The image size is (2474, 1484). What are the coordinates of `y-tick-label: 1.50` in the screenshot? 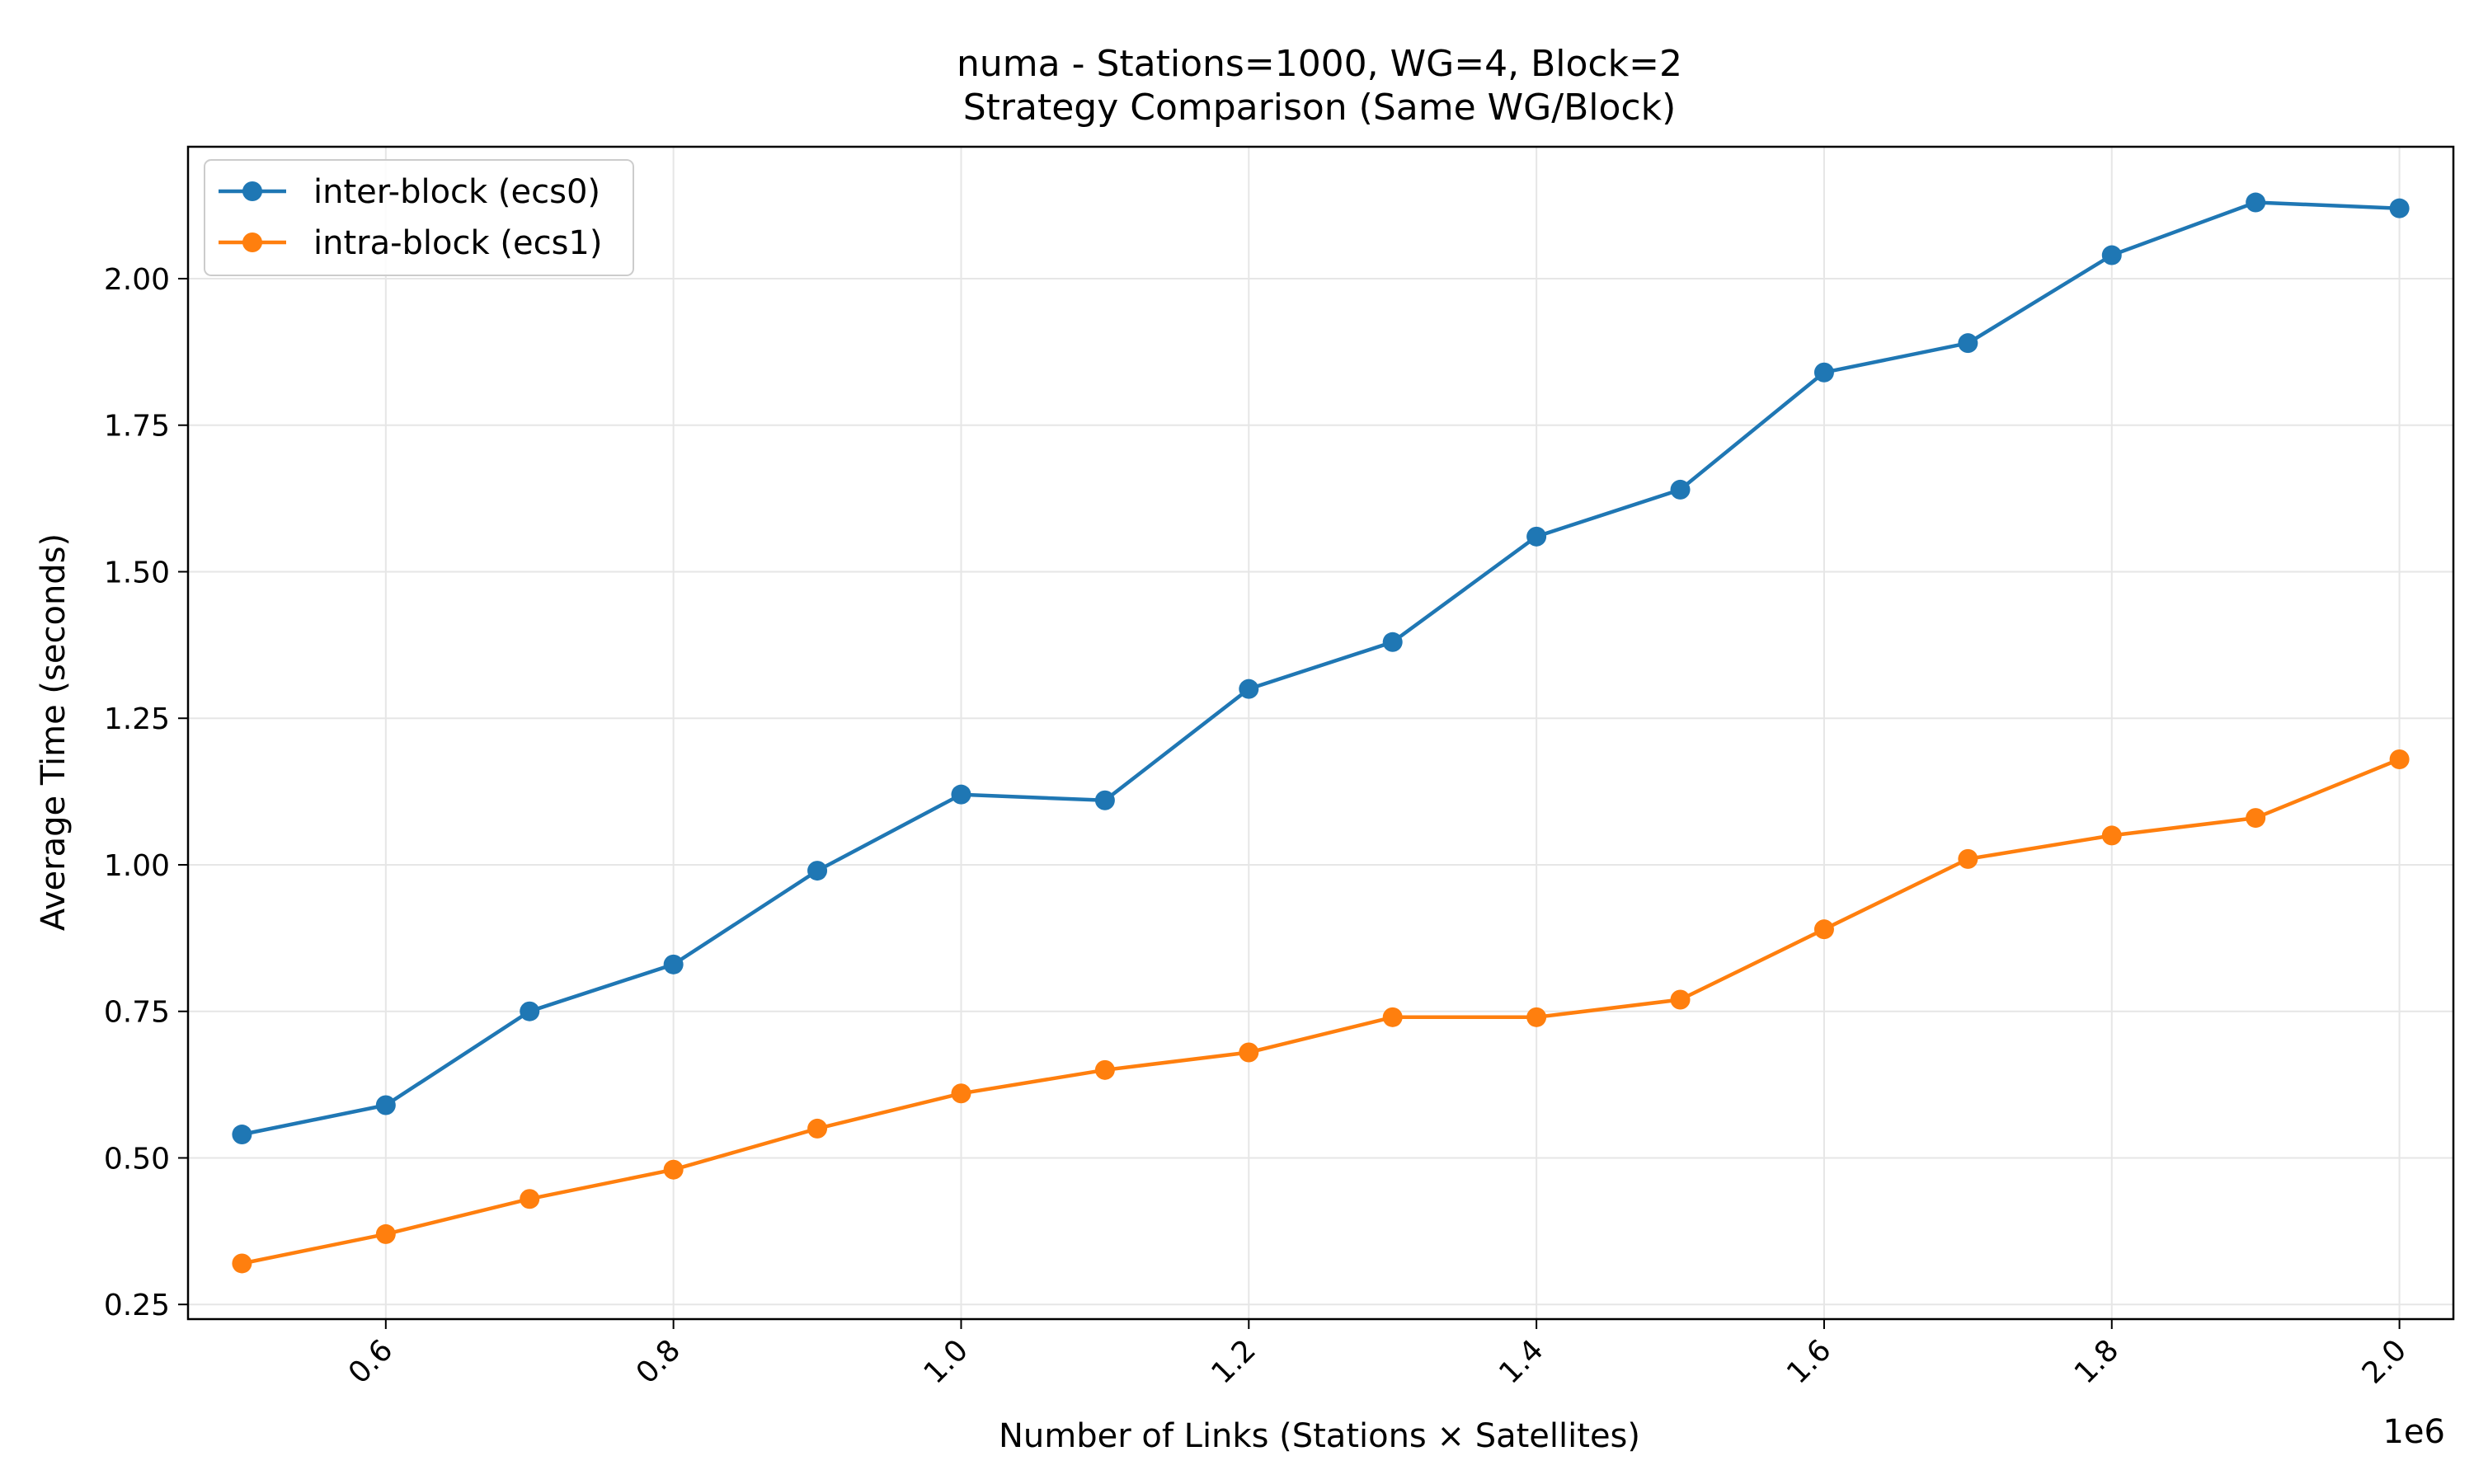 It's located at (137, 572).